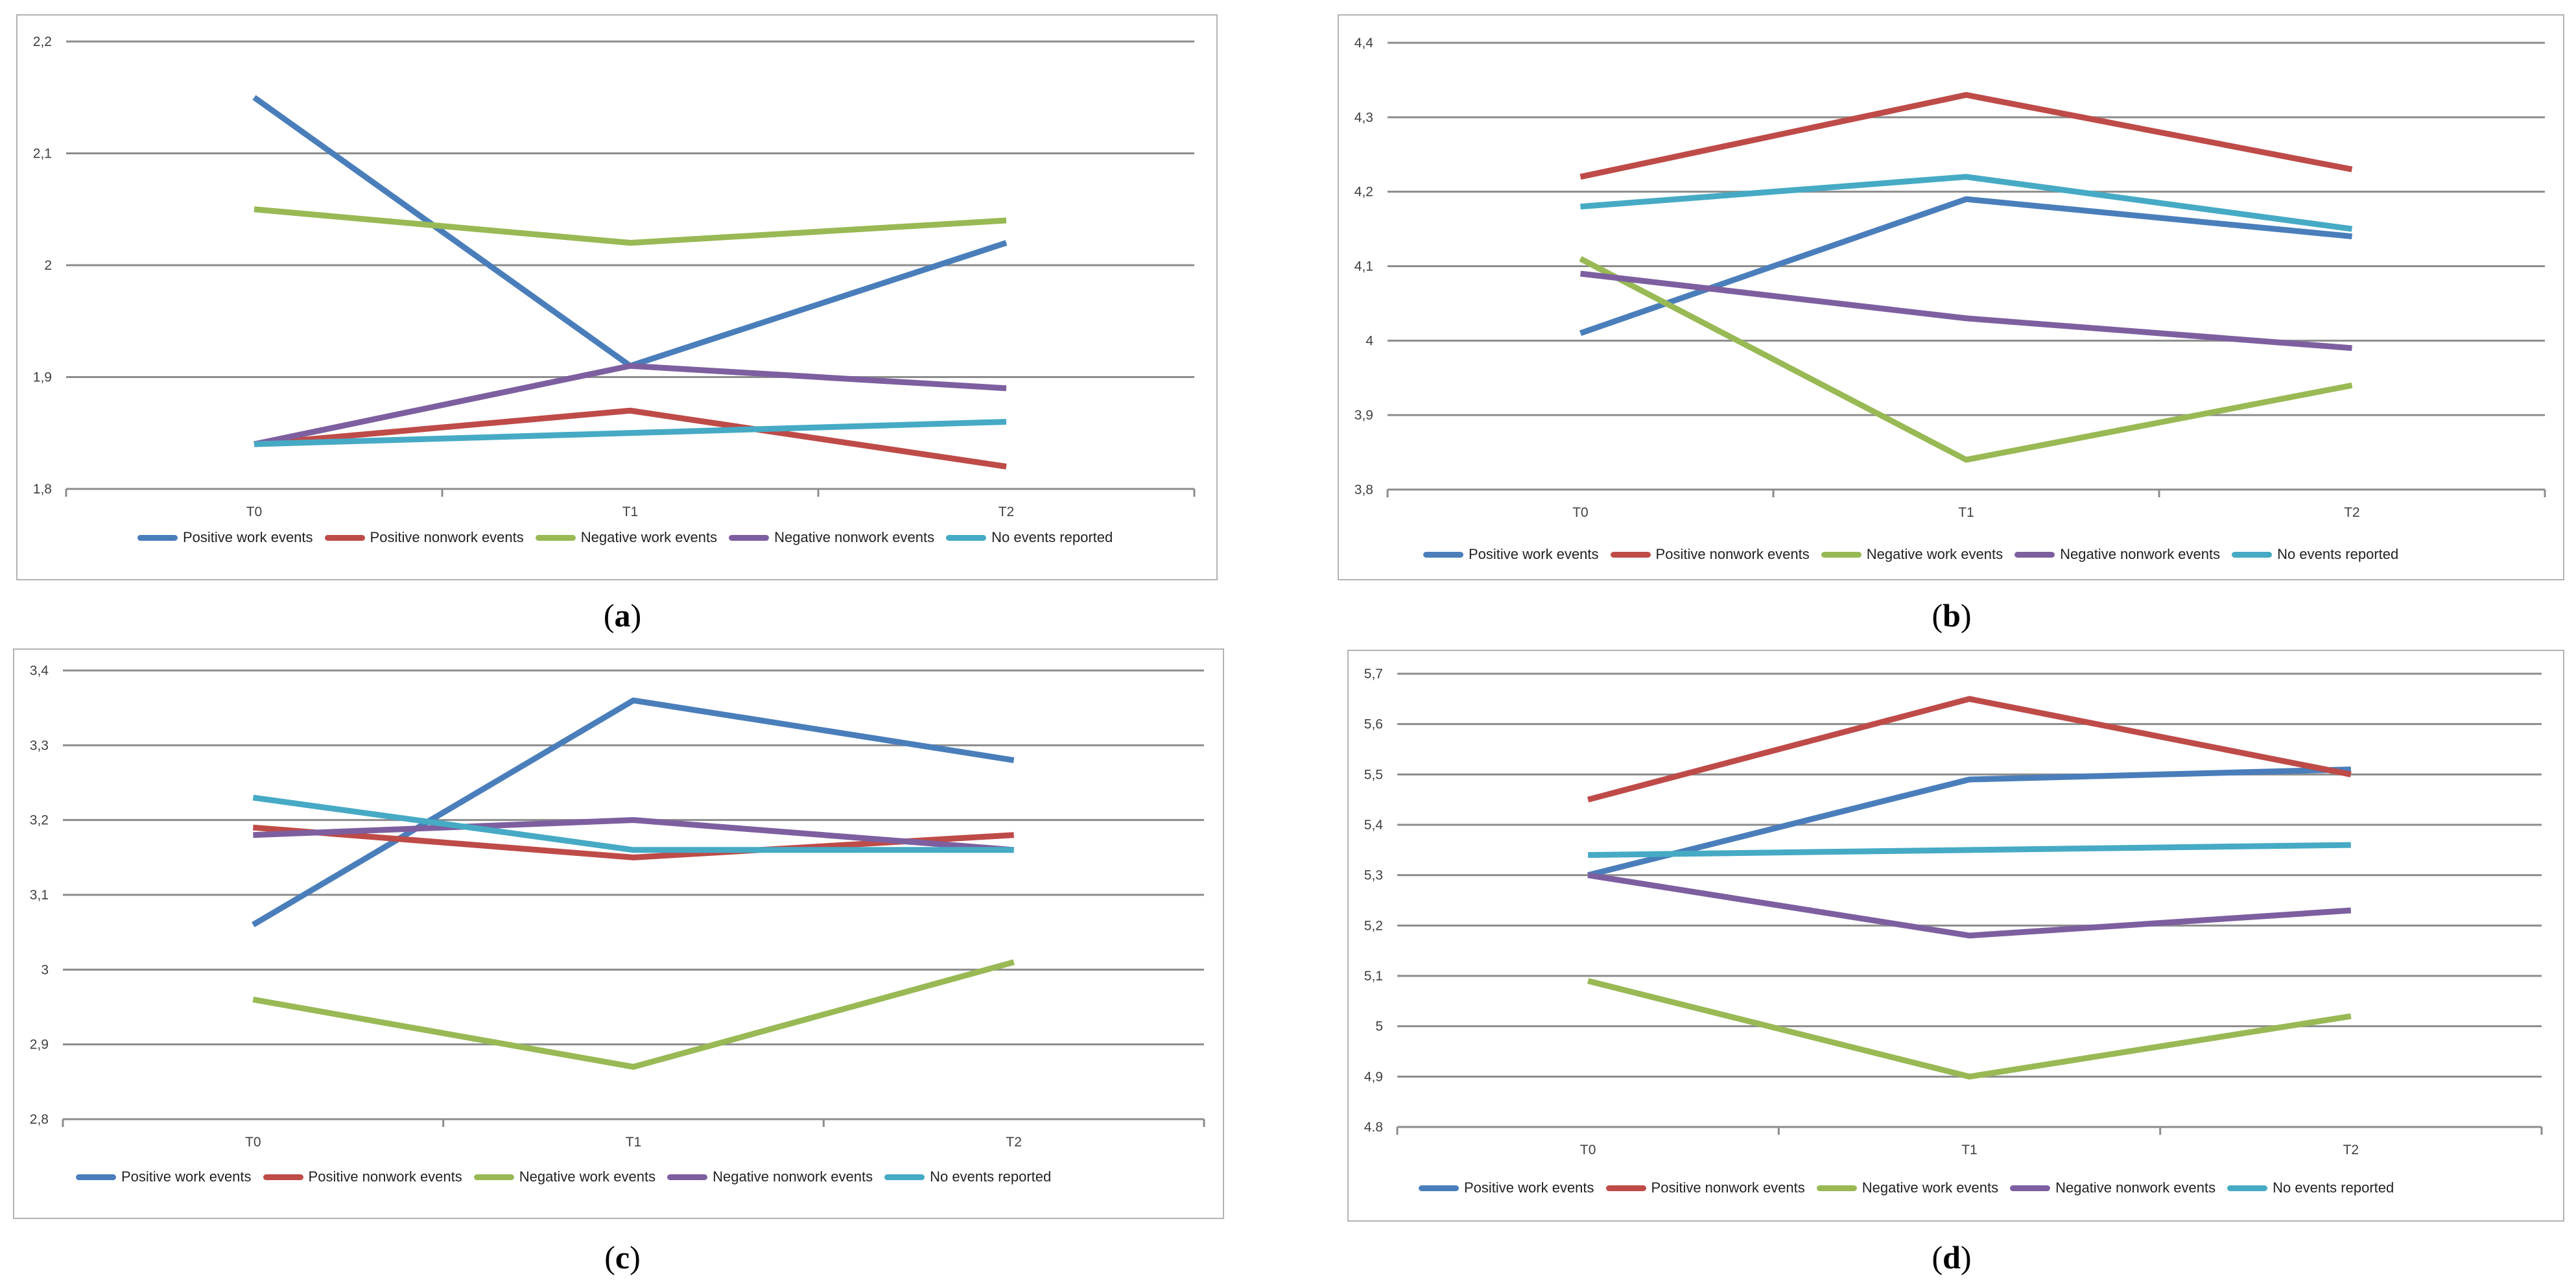  What do you see at coordinates (48, 266) in the screenshot?
I see `y-tick-label: 2` at bounding box center [48, 266].